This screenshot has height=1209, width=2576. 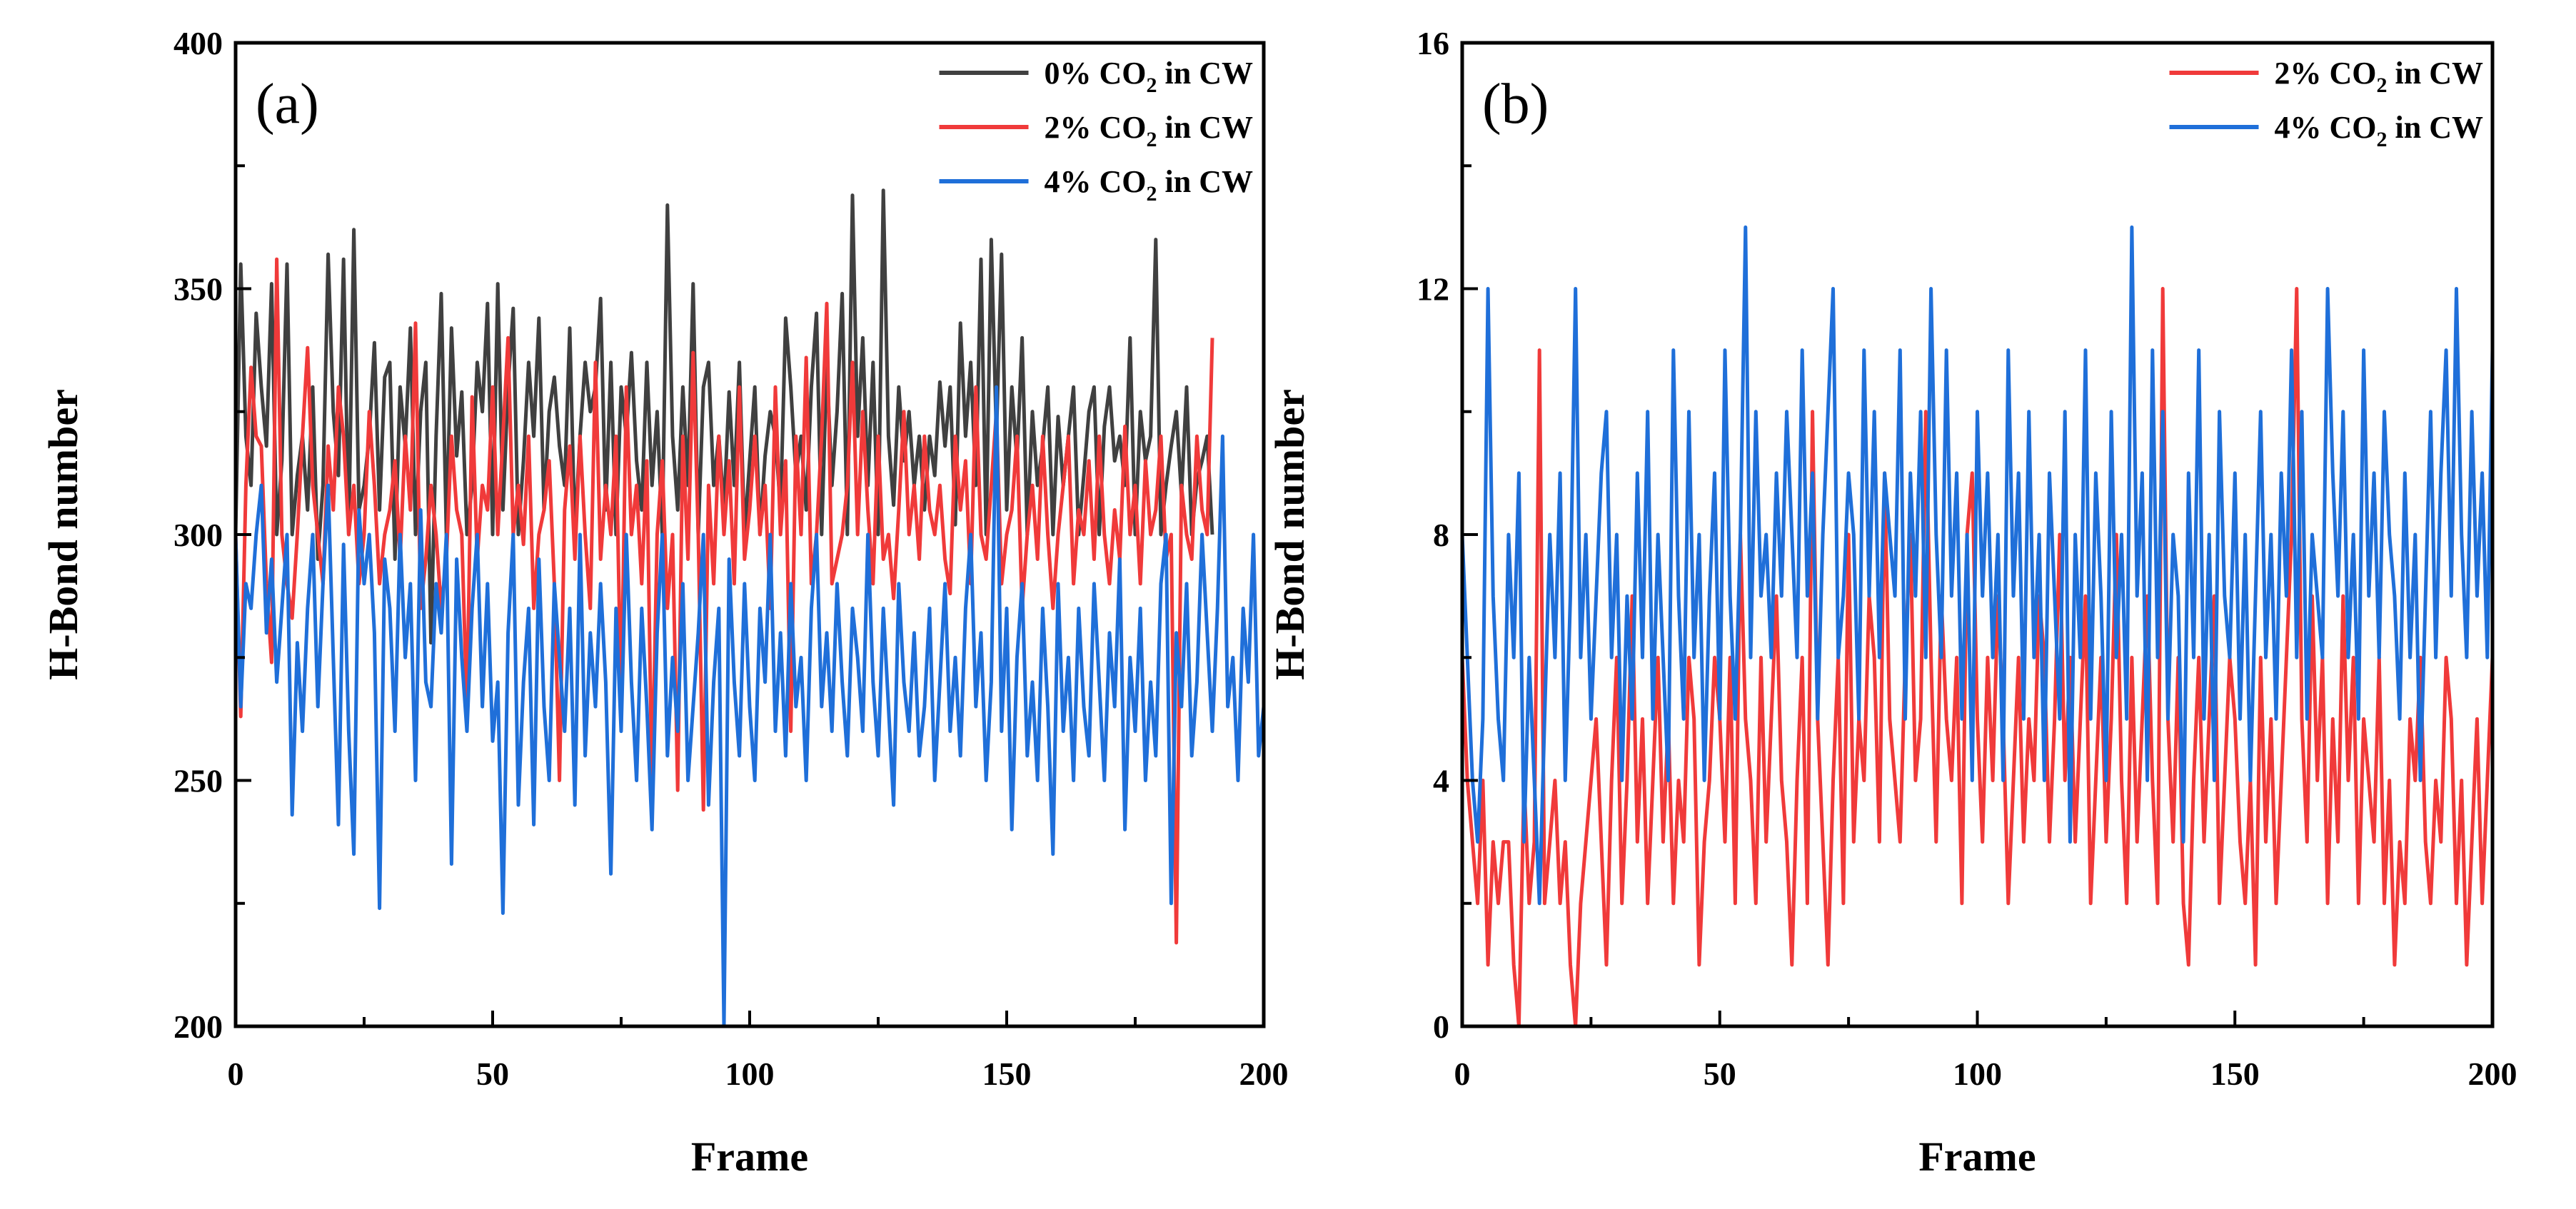 I want to click on y-tick-label: 350, so click(x=198, y=289).